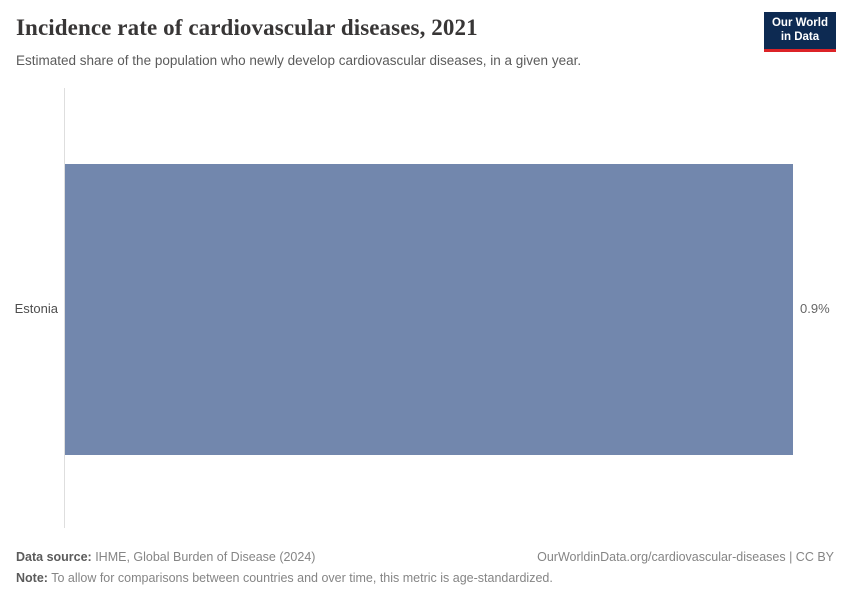  I want to click on note-label: Note:, so click(32, 577).